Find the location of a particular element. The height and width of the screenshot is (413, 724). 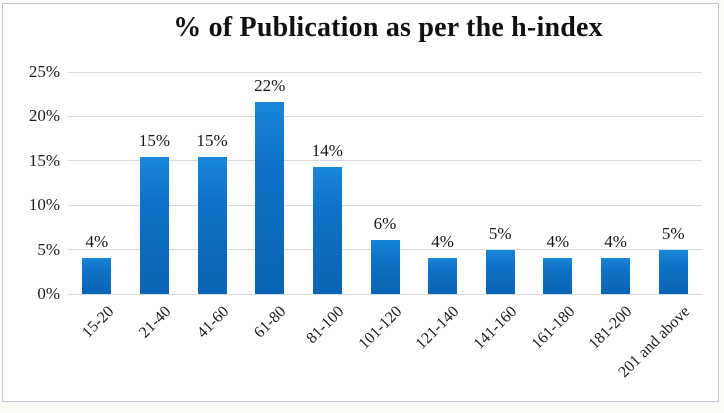

y-tick-label: 25% is located at coordinates (44, 71).